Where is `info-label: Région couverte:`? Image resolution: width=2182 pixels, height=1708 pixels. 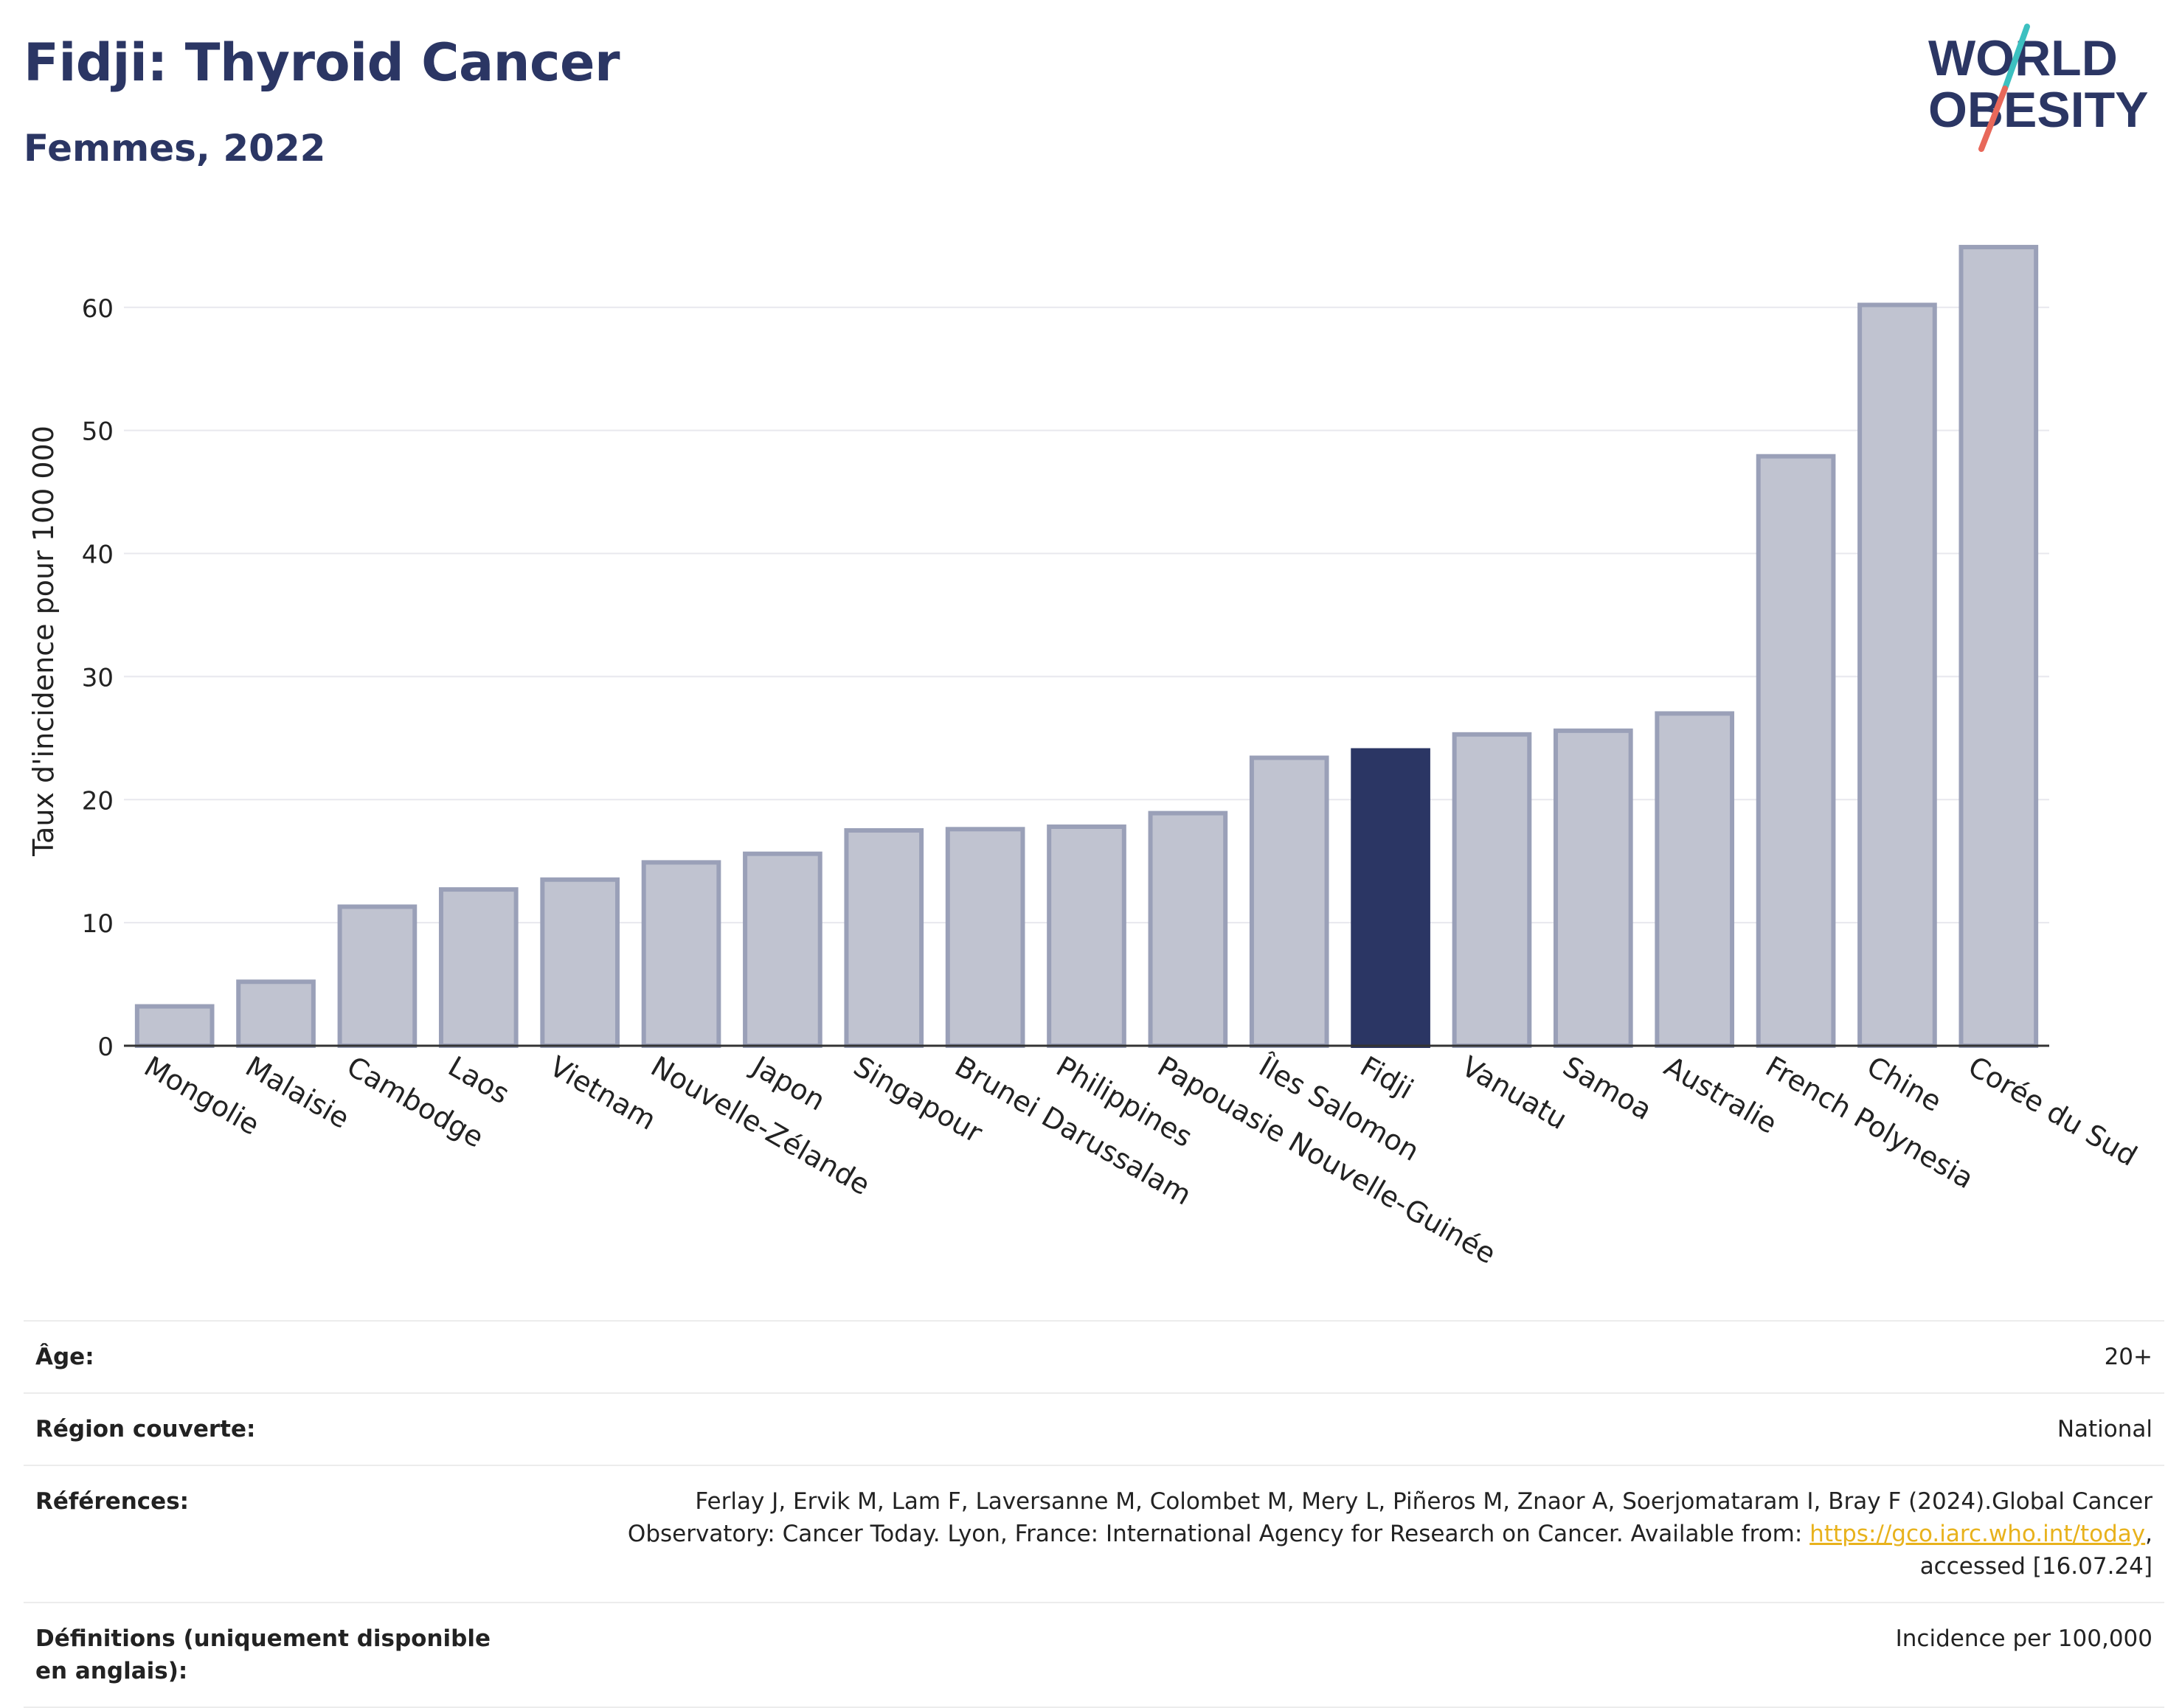
info-label: Région couverte: is located at coordinates (279, 1429).